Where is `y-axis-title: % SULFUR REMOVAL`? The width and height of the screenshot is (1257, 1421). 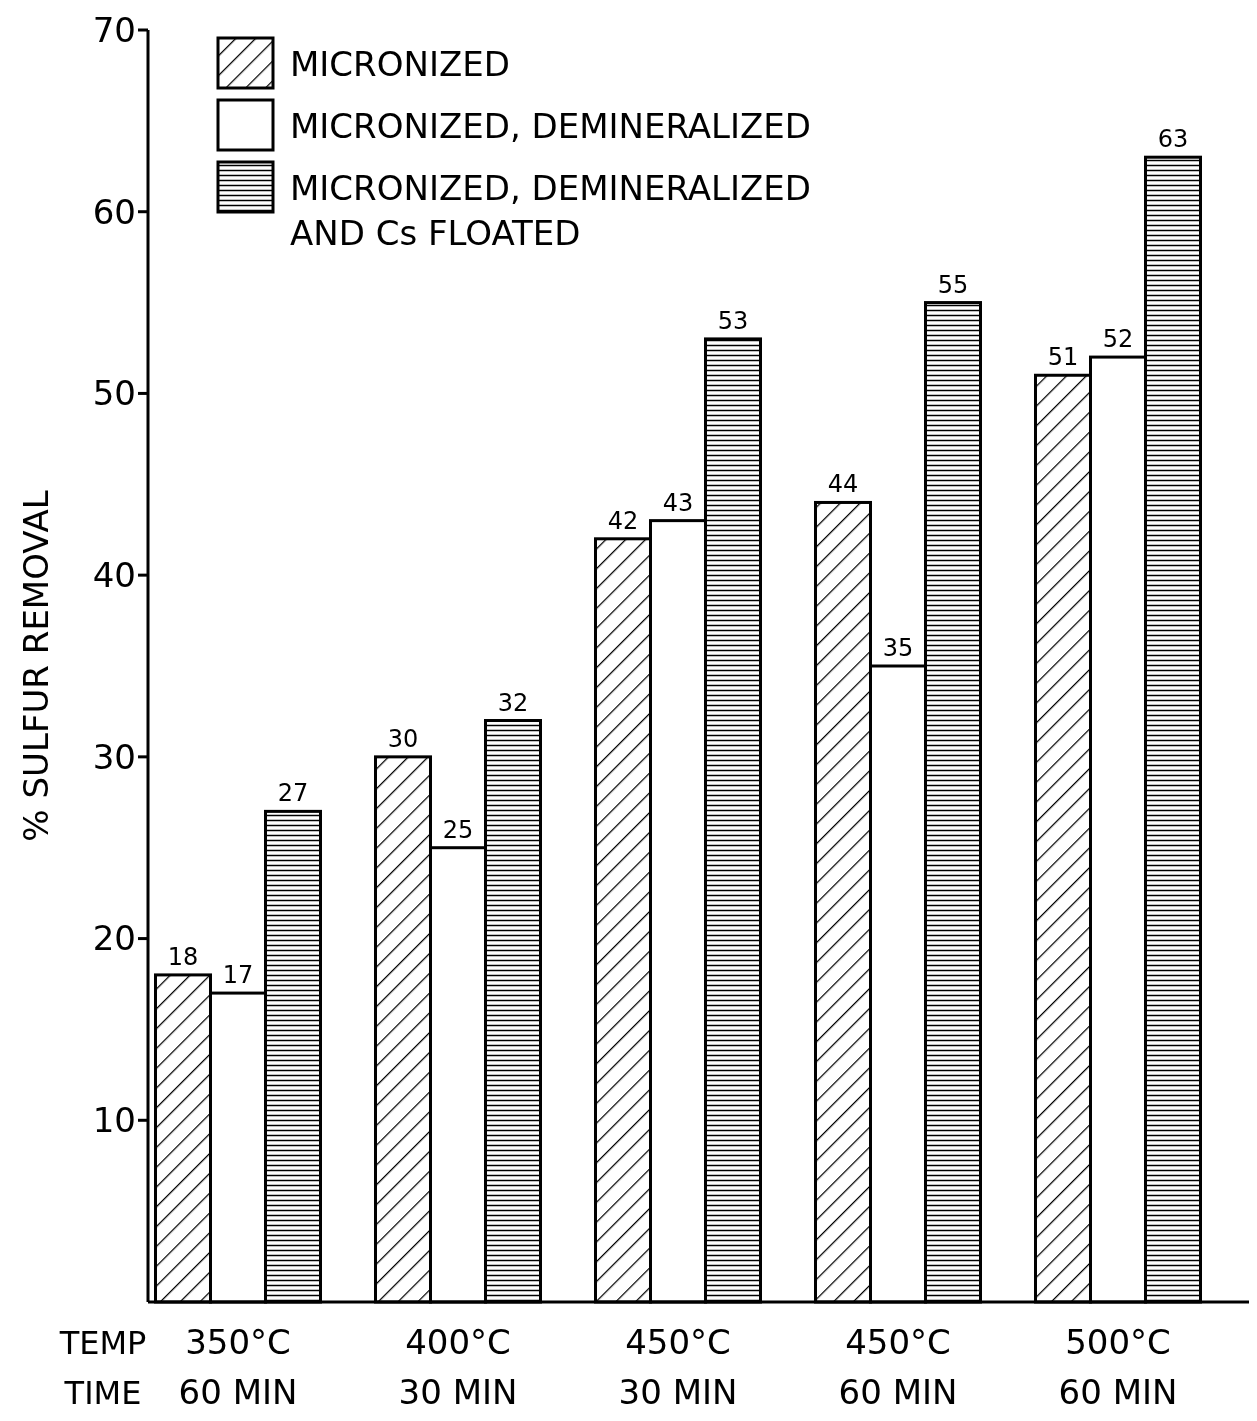
y-axis-title: % SULFUR REMOVAL is located at coordinates (36, 666).